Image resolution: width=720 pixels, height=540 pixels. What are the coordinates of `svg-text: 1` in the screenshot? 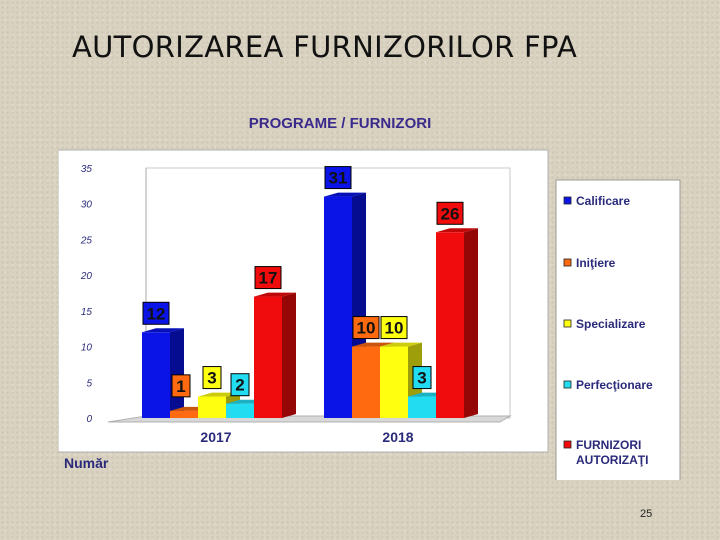 It's located at (180, 386).